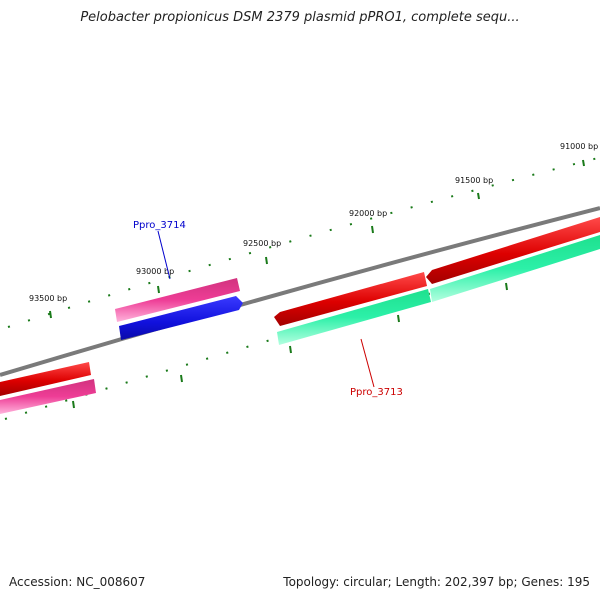 This screenshot has height=600, width=600. Describe the element at coordinates (376, 392) in the screenshot. I see `gene-label-ppro-3713: Ppro_3713` at that location.